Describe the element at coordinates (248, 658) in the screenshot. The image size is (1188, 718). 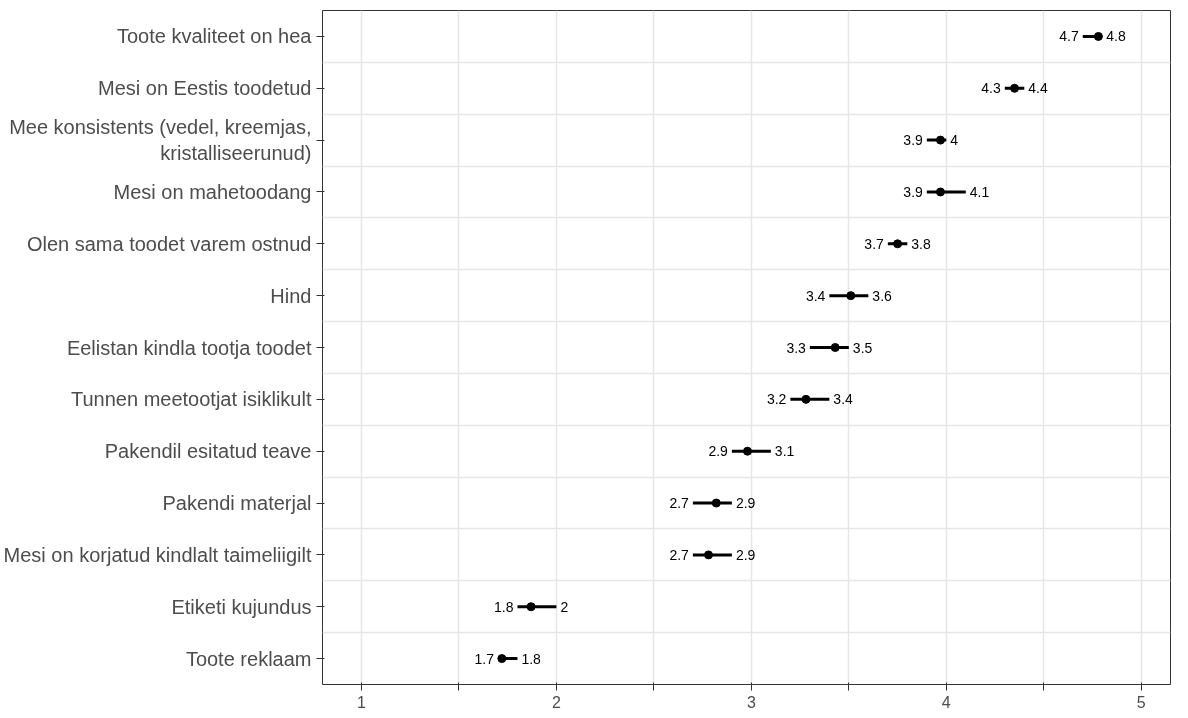
I see `y-tick-label: Toote reklaam` at that location.